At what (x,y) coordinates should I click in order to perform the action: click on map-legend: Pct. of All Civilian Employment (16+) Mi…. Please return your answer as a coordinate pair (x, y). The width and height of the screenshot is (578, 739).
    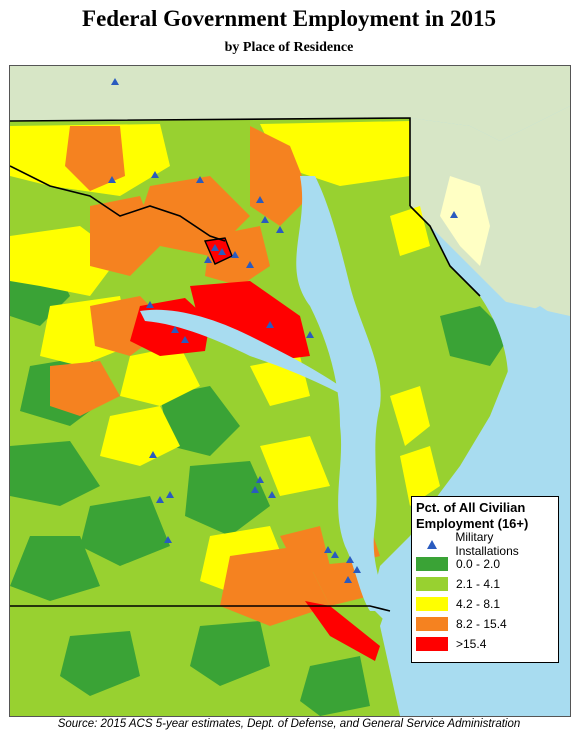
    Looking at the image, I should click on (485, 579).